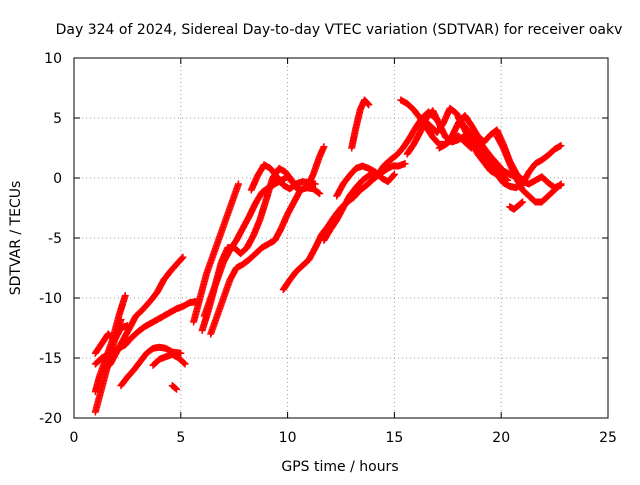 The image size is (640, 485). Describe the element at coordinates (339, 467) in the screenshot. I see `x-axis-title: GPS time / hours` at that location.